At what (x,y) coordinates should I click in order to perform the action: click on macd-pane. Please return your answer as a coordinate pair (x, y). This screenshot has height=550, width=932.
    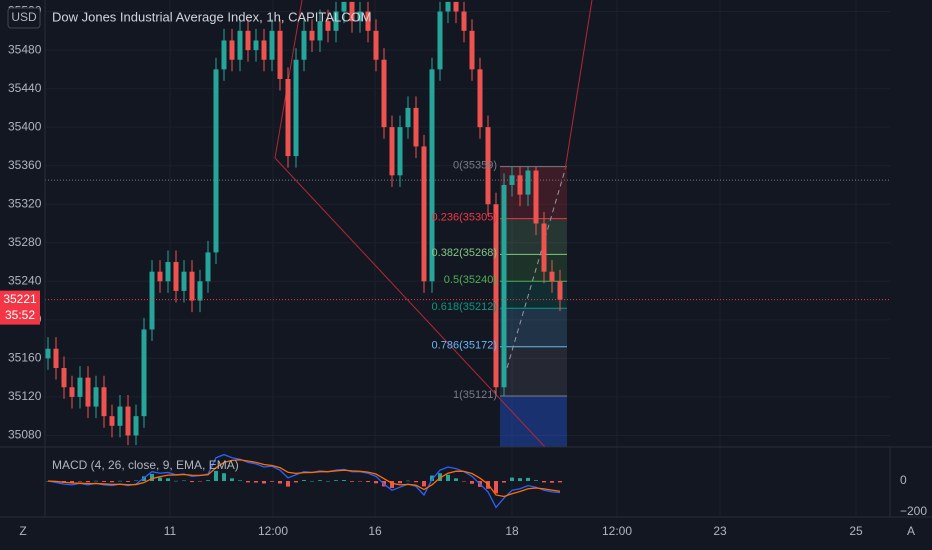
    Looking at the image, I should click on (304, 481).